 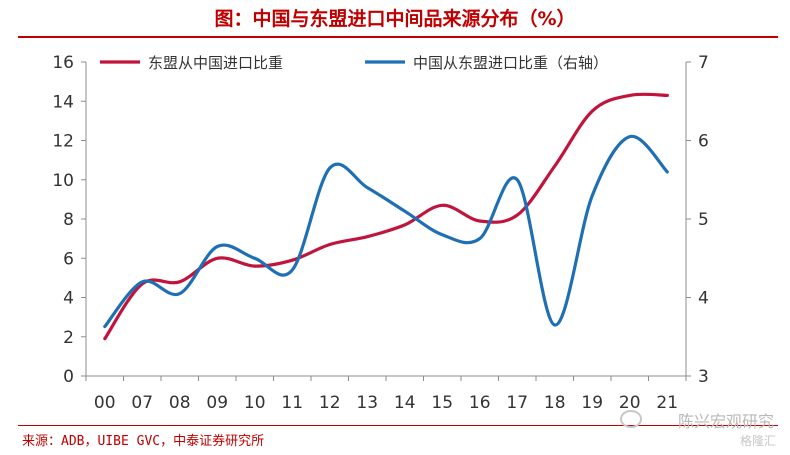 I want to click on source-note: 来源：ADB，UIBE GVC，中泰证券研究所, so click(x=143, y=441).